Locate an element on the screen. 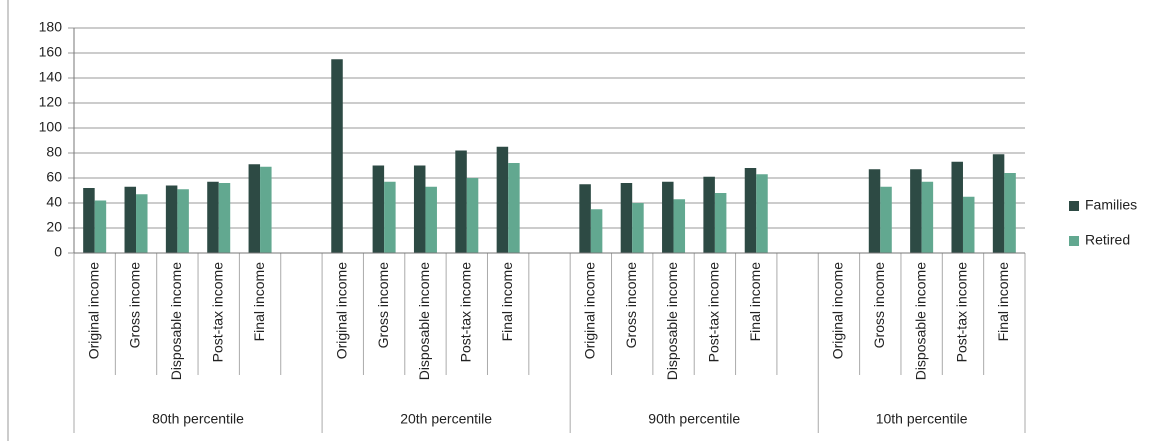 Image resolution: width=1174 pixels, height=441 pixels. group-label: 20th percentile is located at coordinates (446, 419).